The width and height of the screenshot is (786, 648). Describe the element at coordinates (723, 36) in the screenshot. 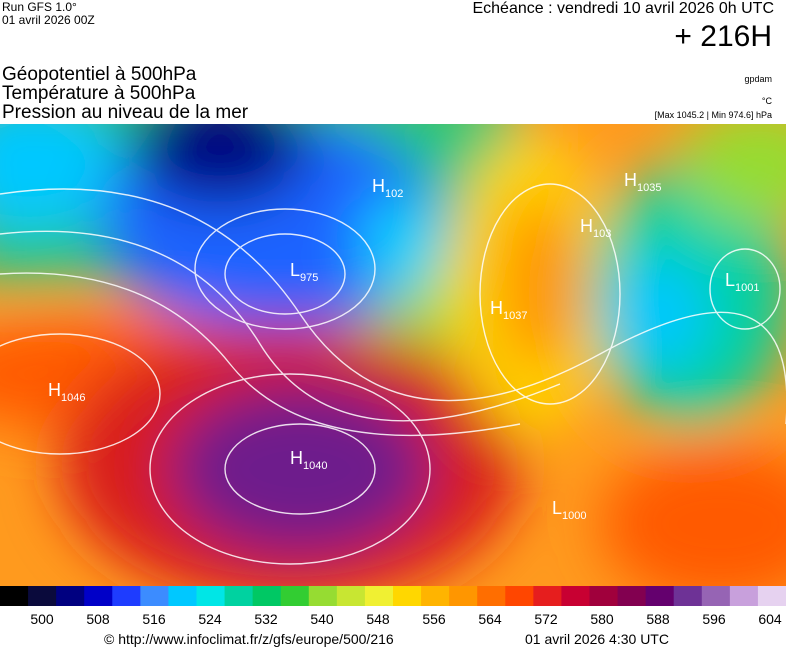

I see `lead: + 216H` at that location.